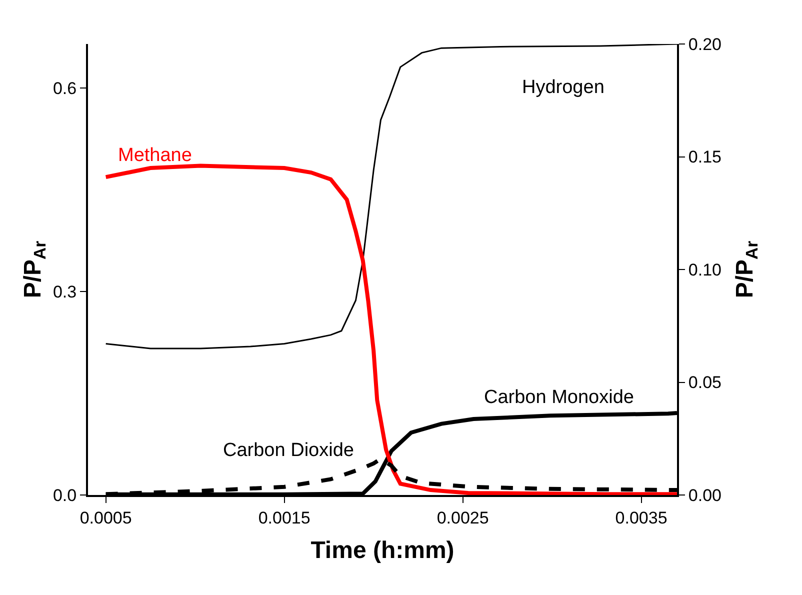 Image resolution: width=802 pixels, height=595 pixels. What do you see at coordinates (559, 397) in the screenshot?
I see `series-label: Carbon Monoxide` at bounding box center [559, 397].